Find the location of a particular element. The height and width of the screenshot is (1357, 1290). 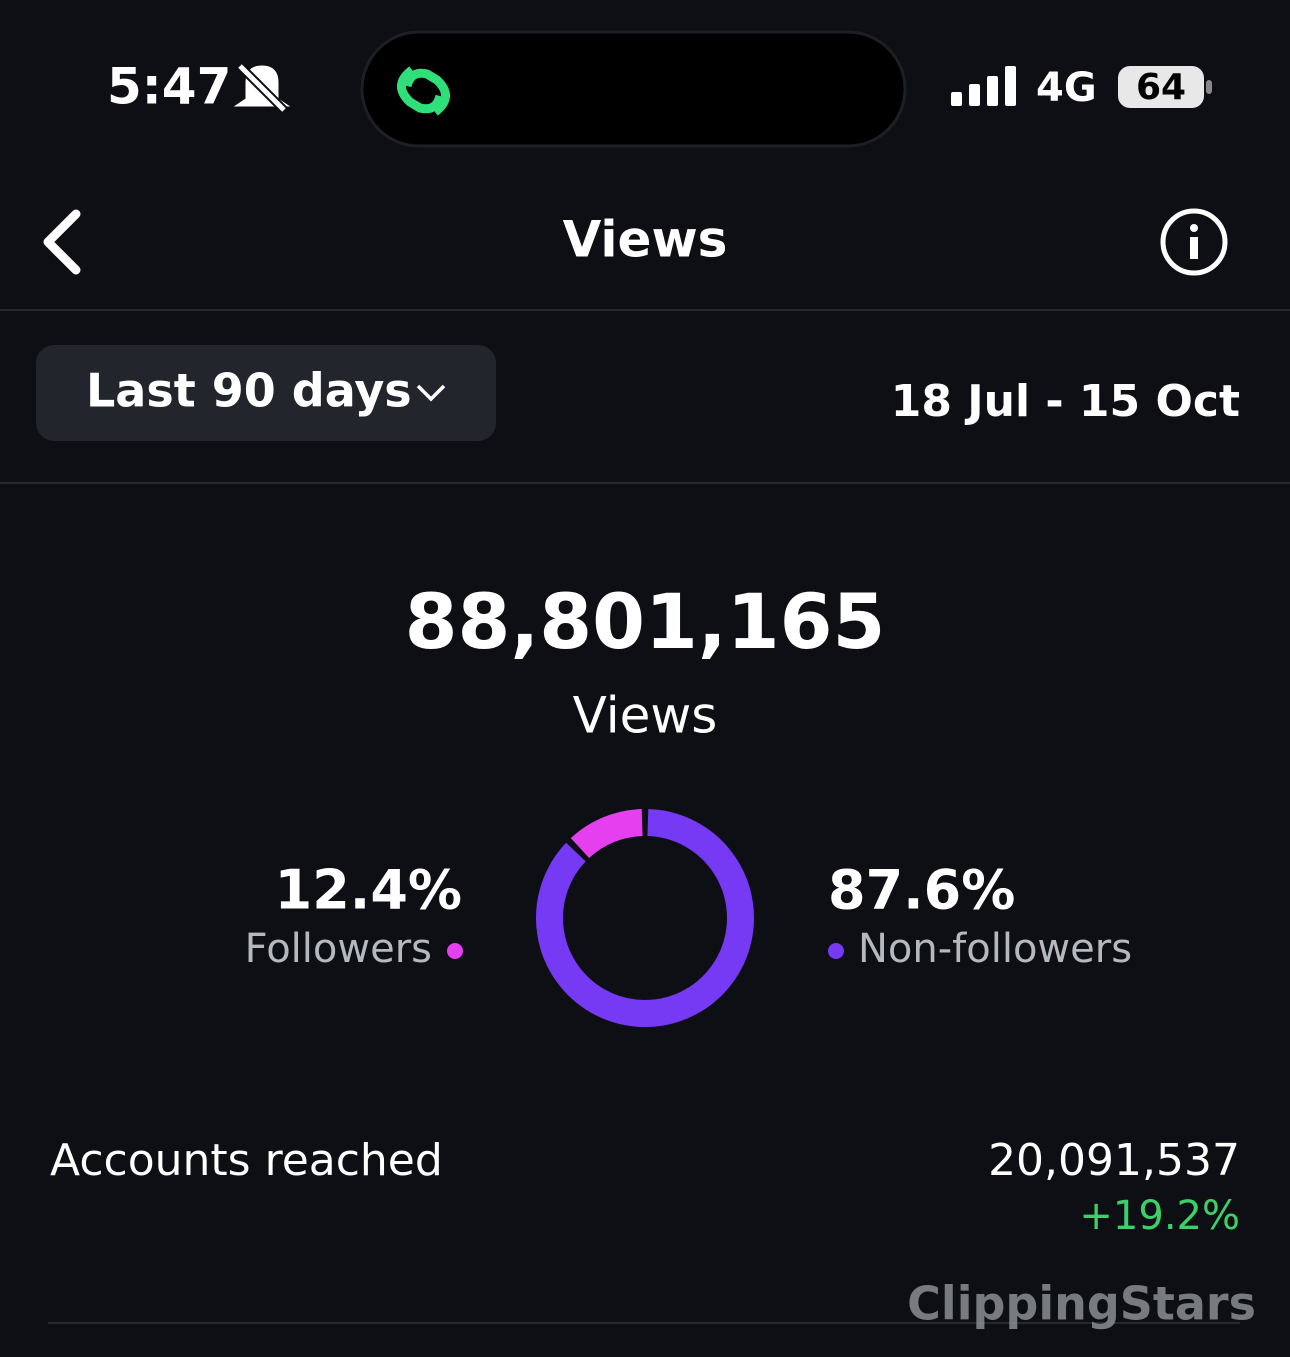

nonfollowers-percent: 87.6% is located at coordinates (921, 890).